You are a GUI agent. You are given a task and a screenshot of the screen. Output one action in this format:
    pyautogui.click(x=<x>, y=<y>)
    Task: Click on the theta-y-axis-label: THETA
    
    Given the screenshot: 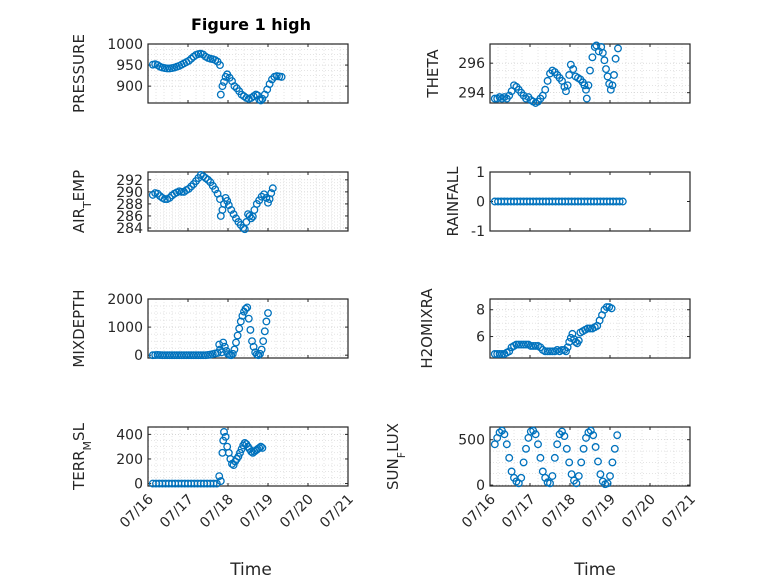 What is the action you would take?
    pyautogui.click(x=433, y=74)
    